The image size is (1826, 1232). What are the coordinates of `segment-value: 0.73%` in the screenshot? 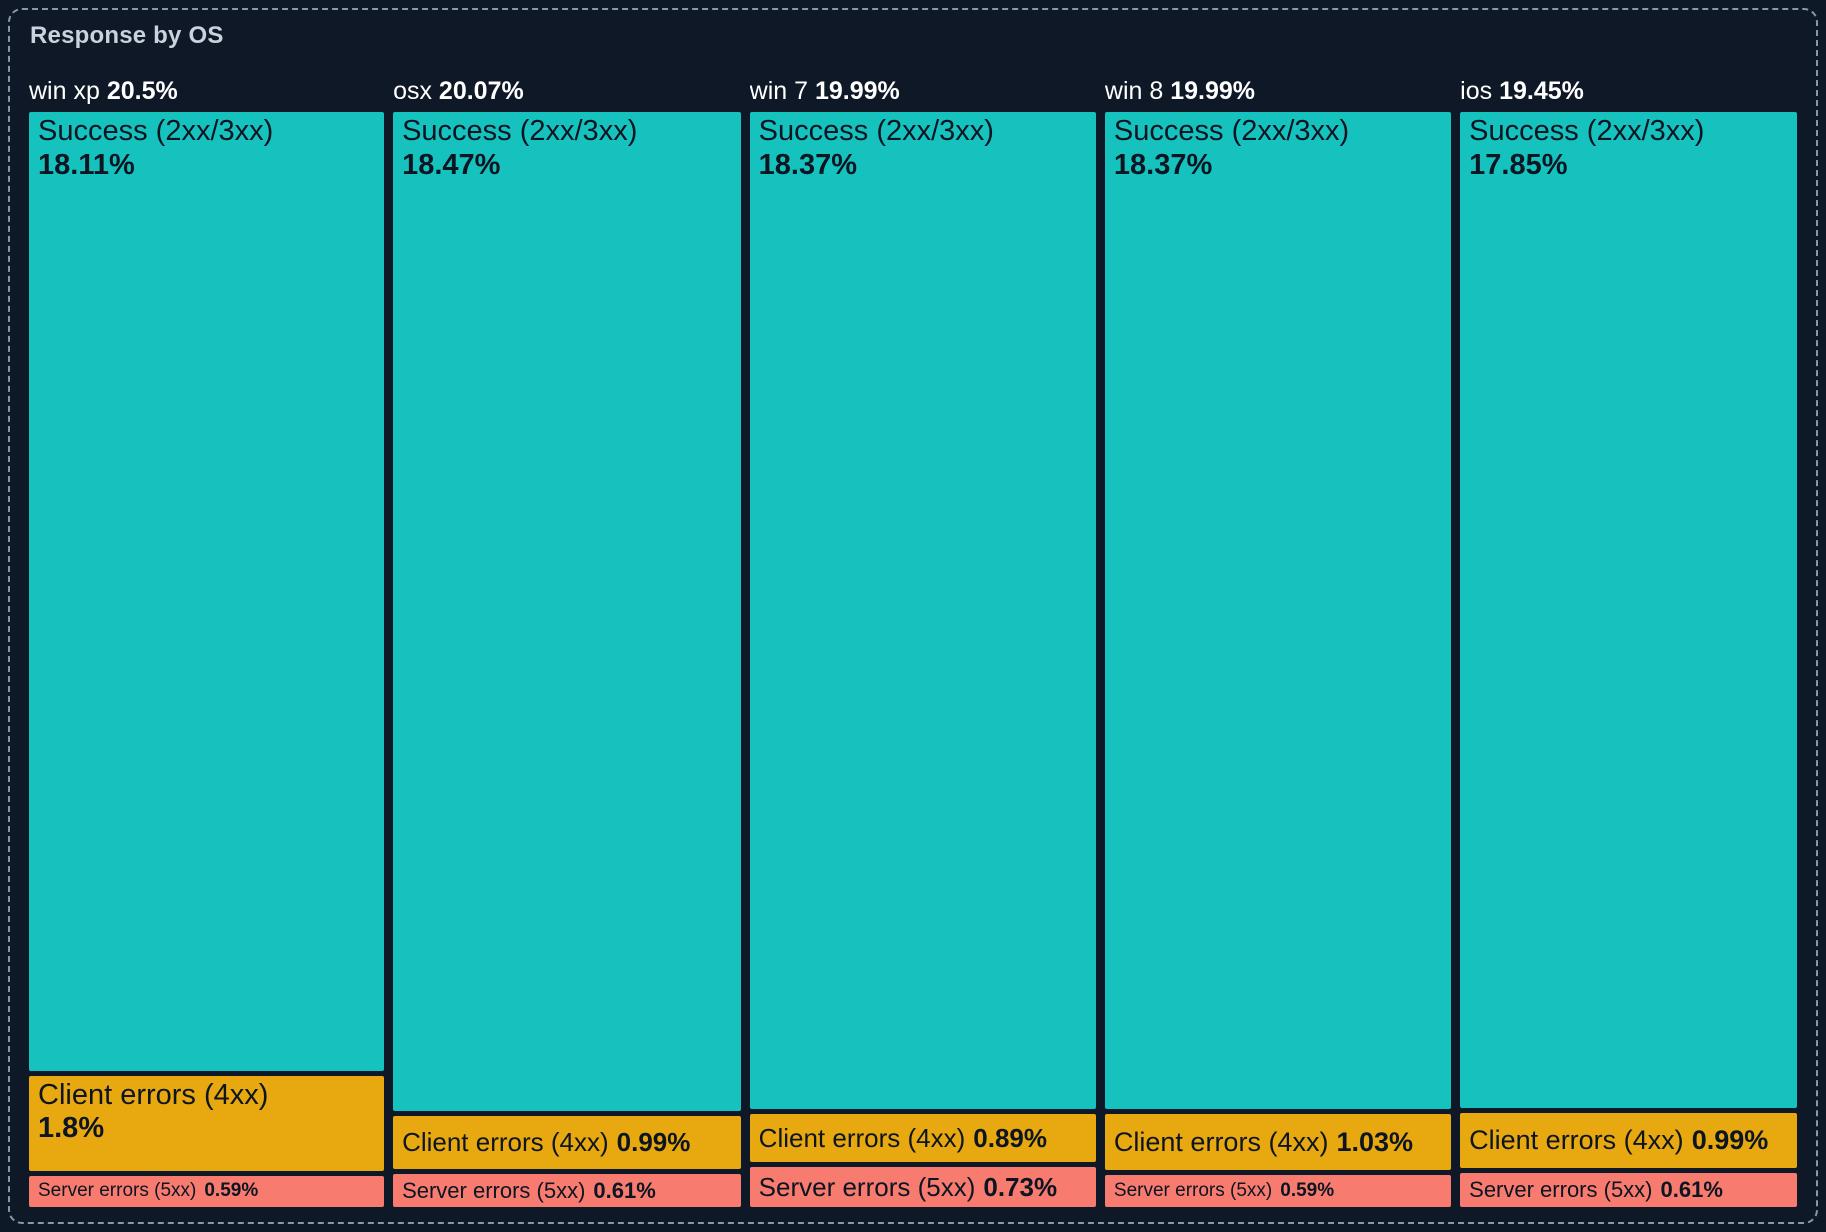 It's located at (1020, 1186).